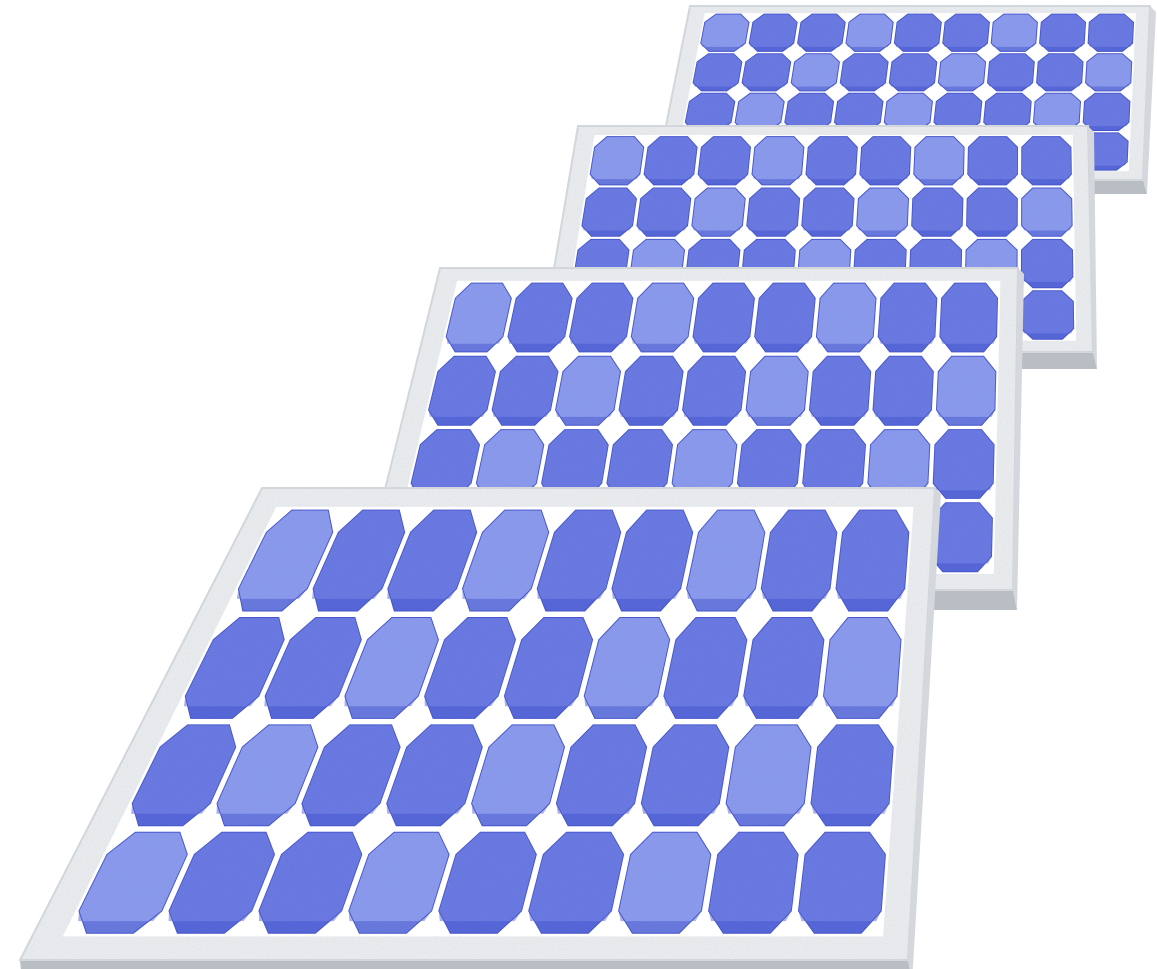 This screenshot has height=969, width=1157. Describe the element at coordinates (465, 964) in the screenshot. I see `panel-frame-edge` at that location.